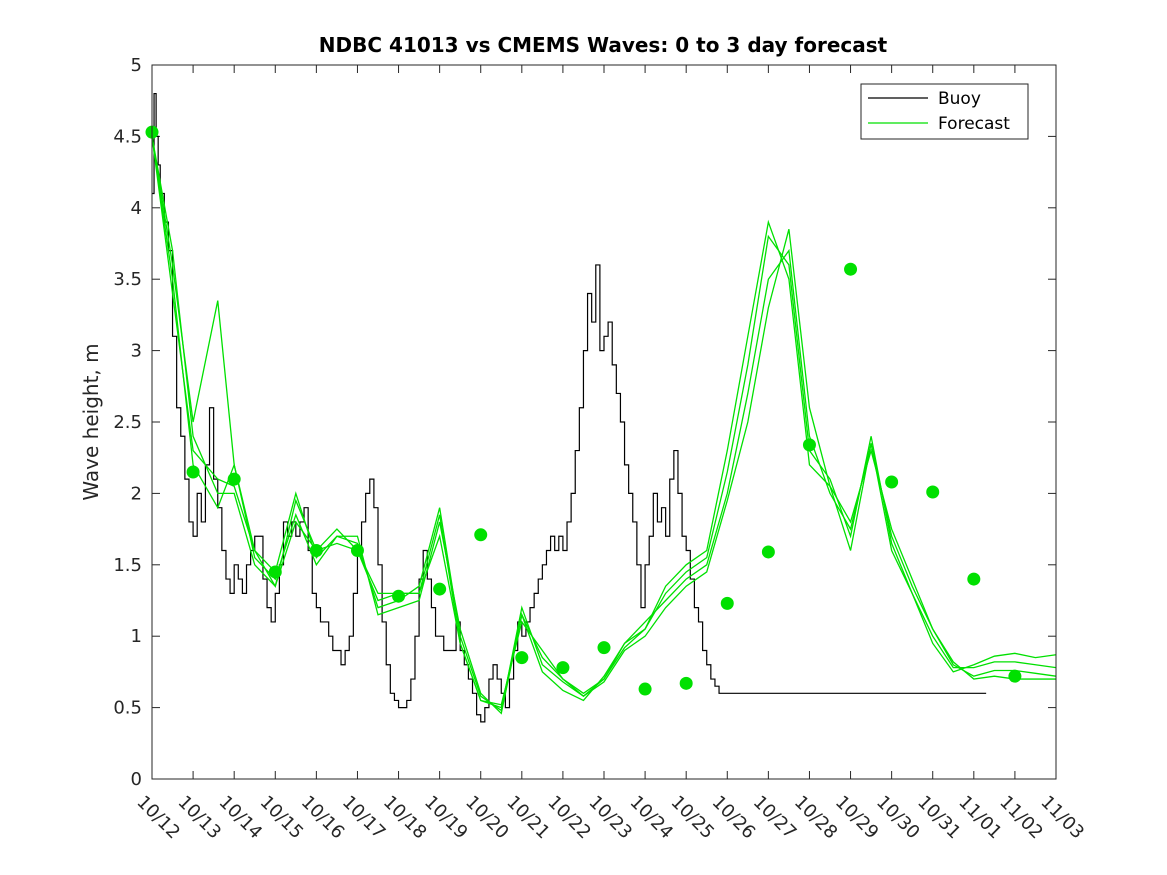 Image resolution: width=1167 pixels, height=875 pixels. What do you see at coordinates (136, 779) in the screenshot?
I see `y-tick-label: 0` at bounding box center [136, 779].